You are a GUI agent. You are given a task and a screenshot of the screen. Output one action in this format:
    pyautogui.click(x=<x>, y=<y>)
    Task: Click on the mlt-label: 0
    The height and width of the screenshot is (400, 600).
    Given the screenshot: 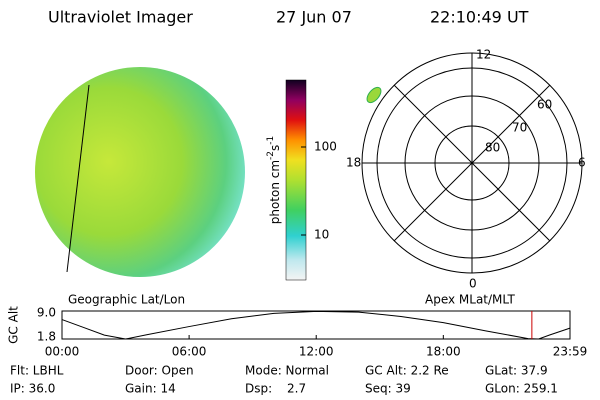 What is the action you would take?
    pyautogui.click(x=473, y=284)
    